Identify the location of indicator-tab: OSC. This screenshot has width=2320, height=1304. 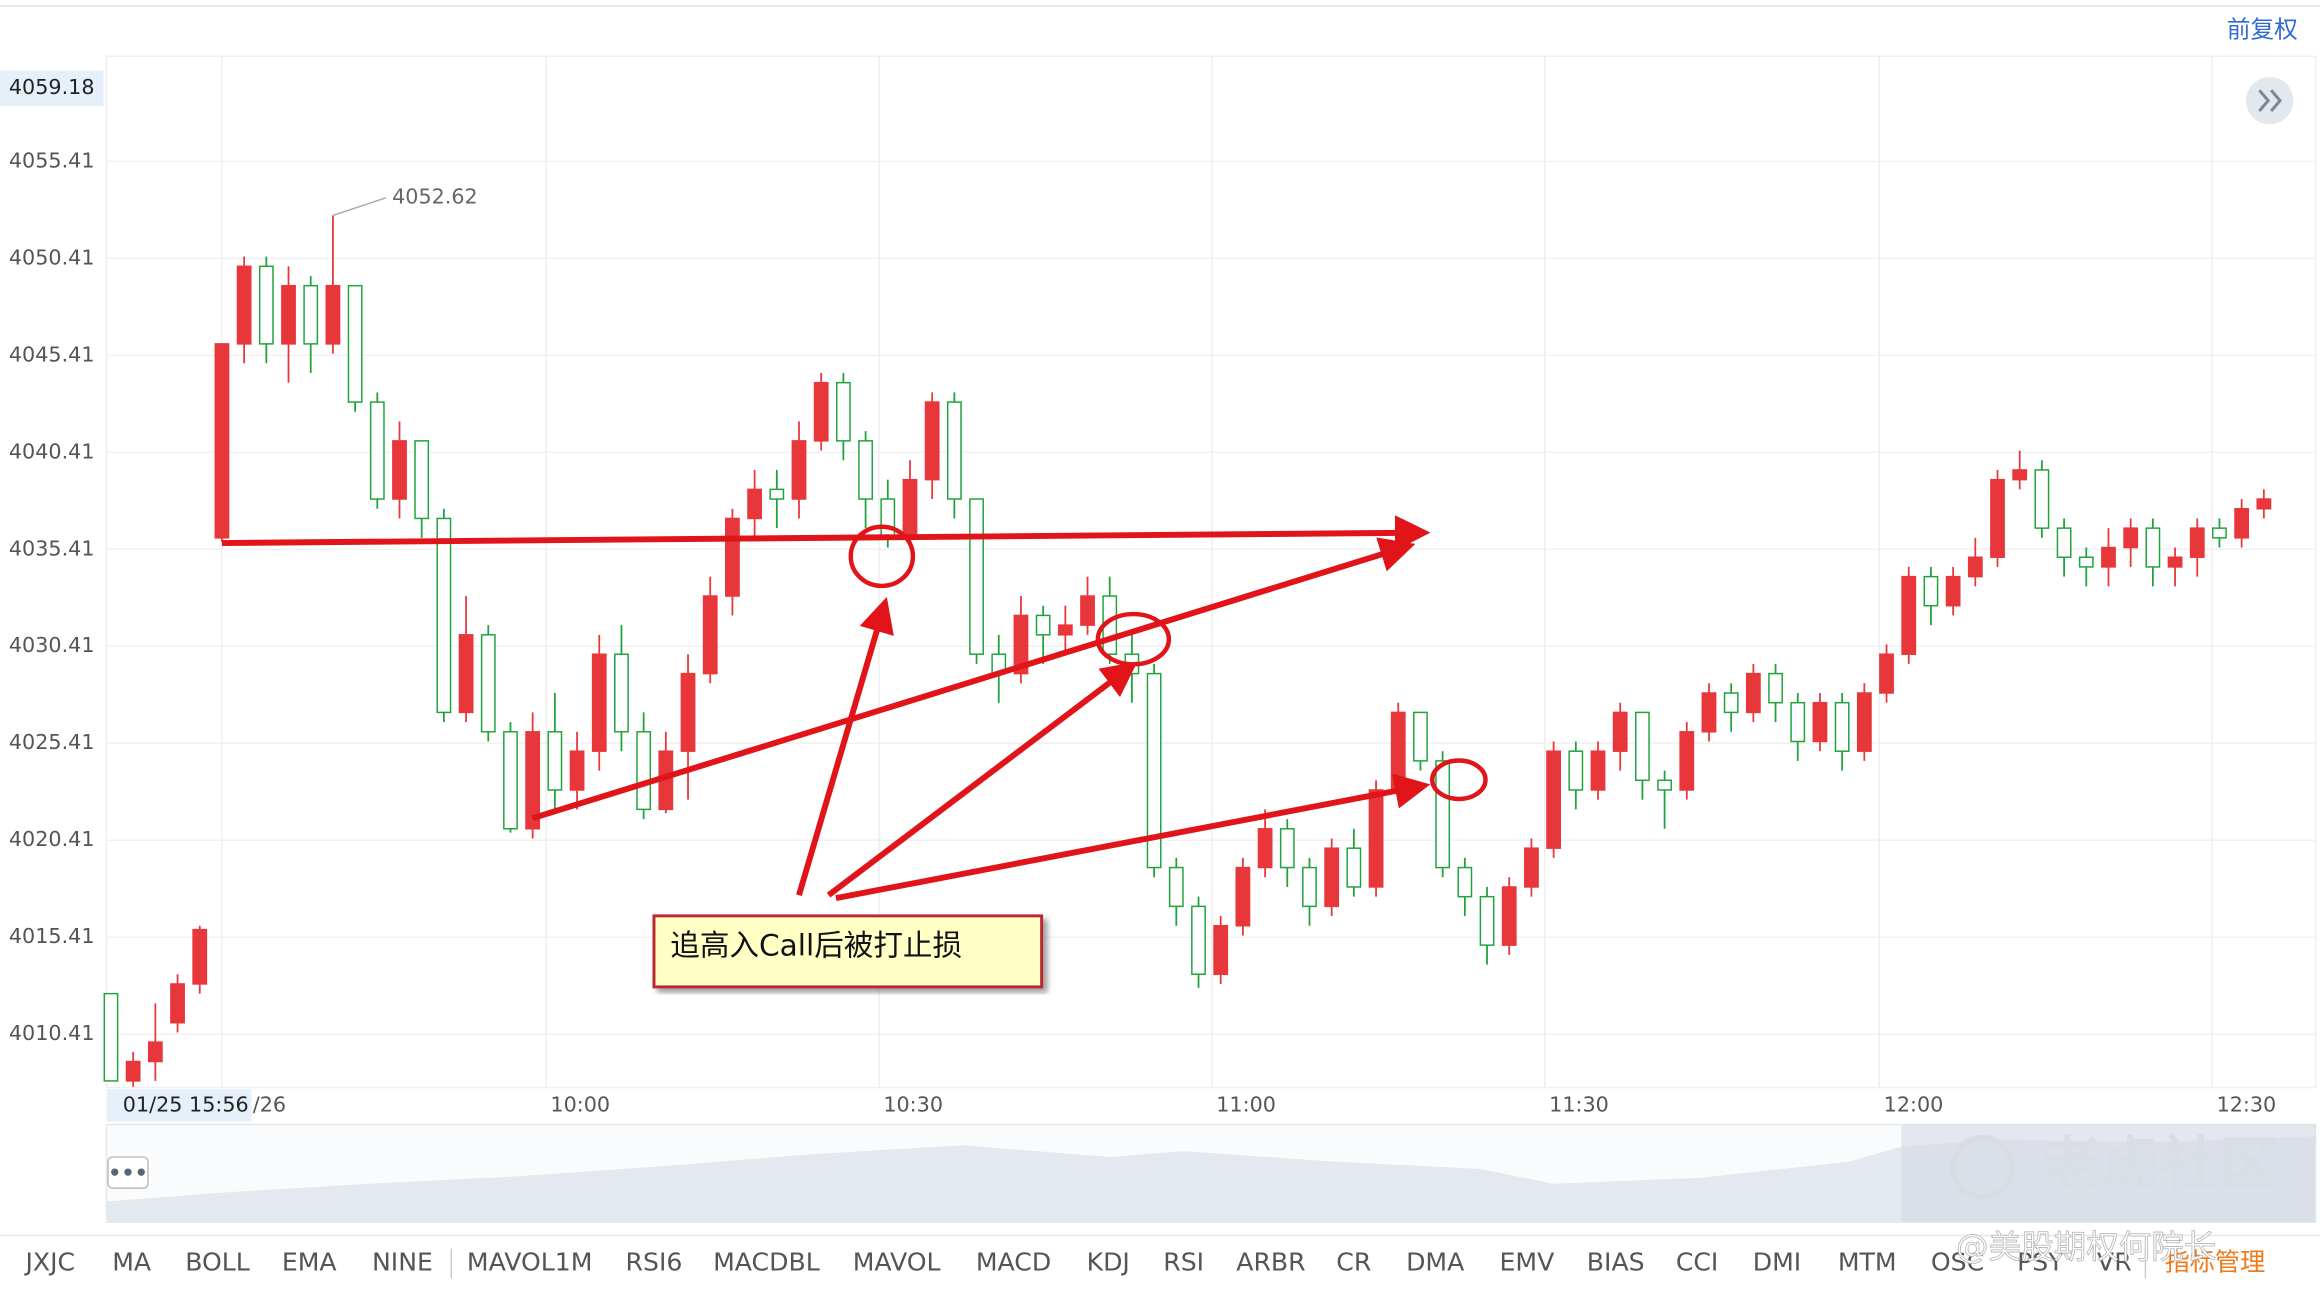
(1957, 1262).